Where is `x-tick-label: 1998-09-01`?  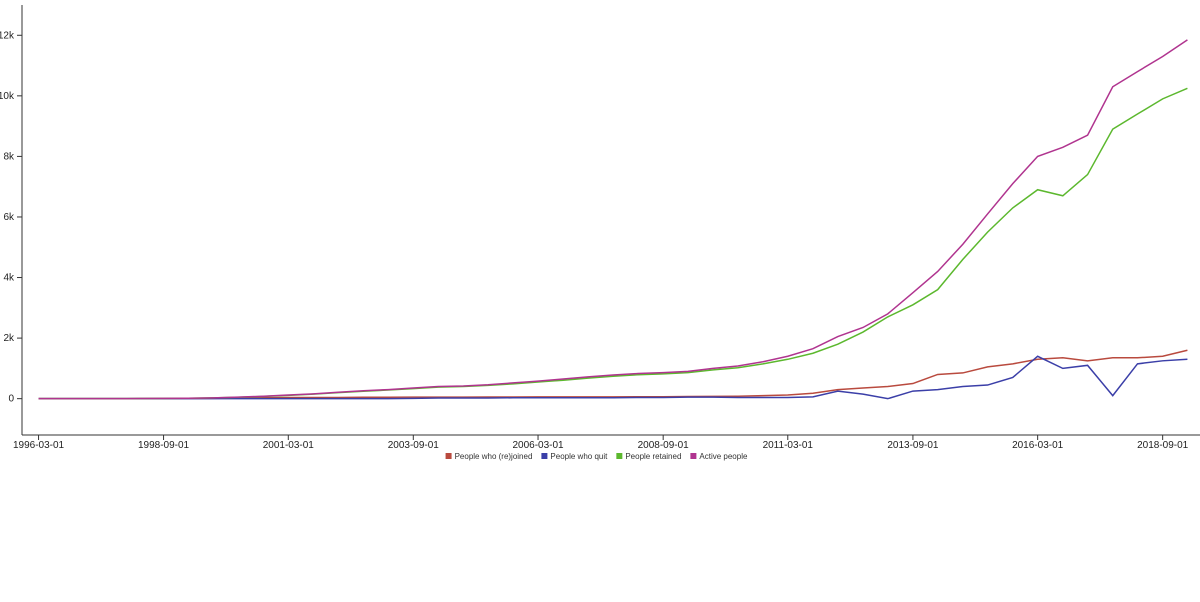
x-tick-label: 1998-09-01 is located at coordinates (164, 445).